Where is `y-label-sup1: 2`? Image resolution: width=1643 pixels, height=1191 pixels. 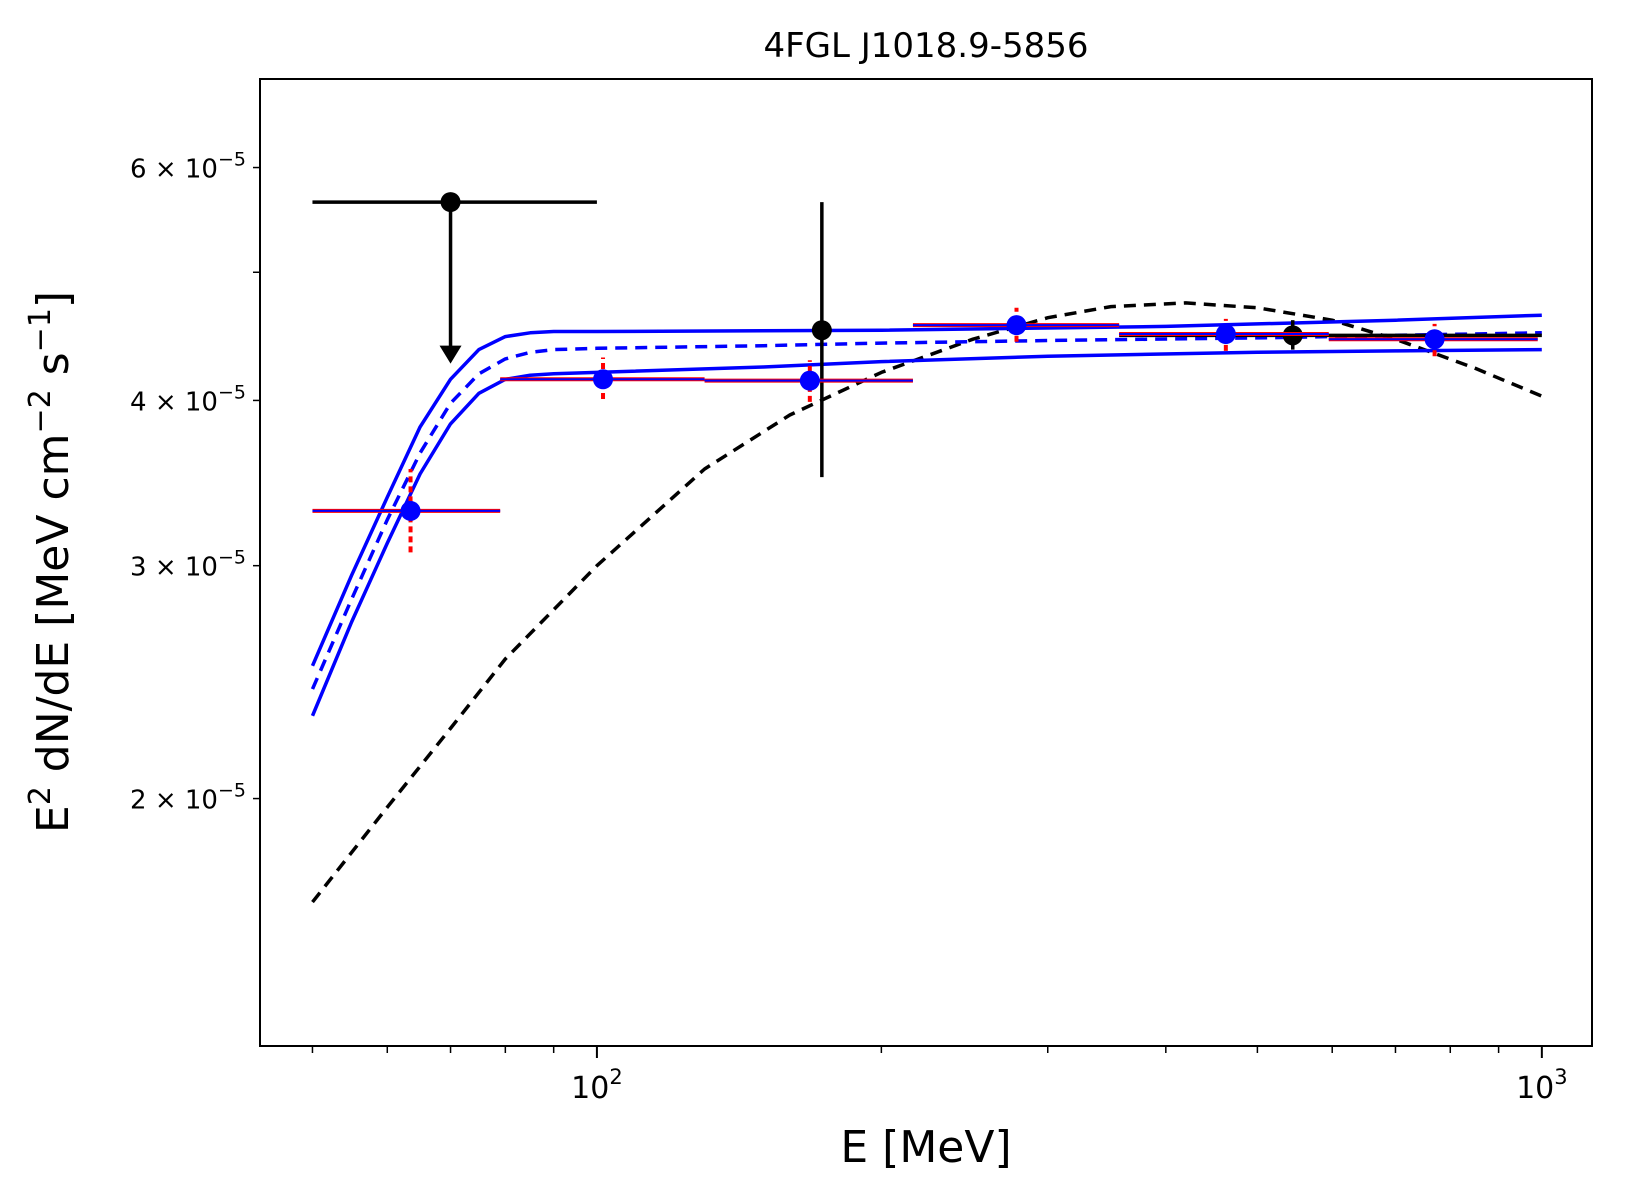 y-label-sup1: 2 is located at coordinates (40, 795).